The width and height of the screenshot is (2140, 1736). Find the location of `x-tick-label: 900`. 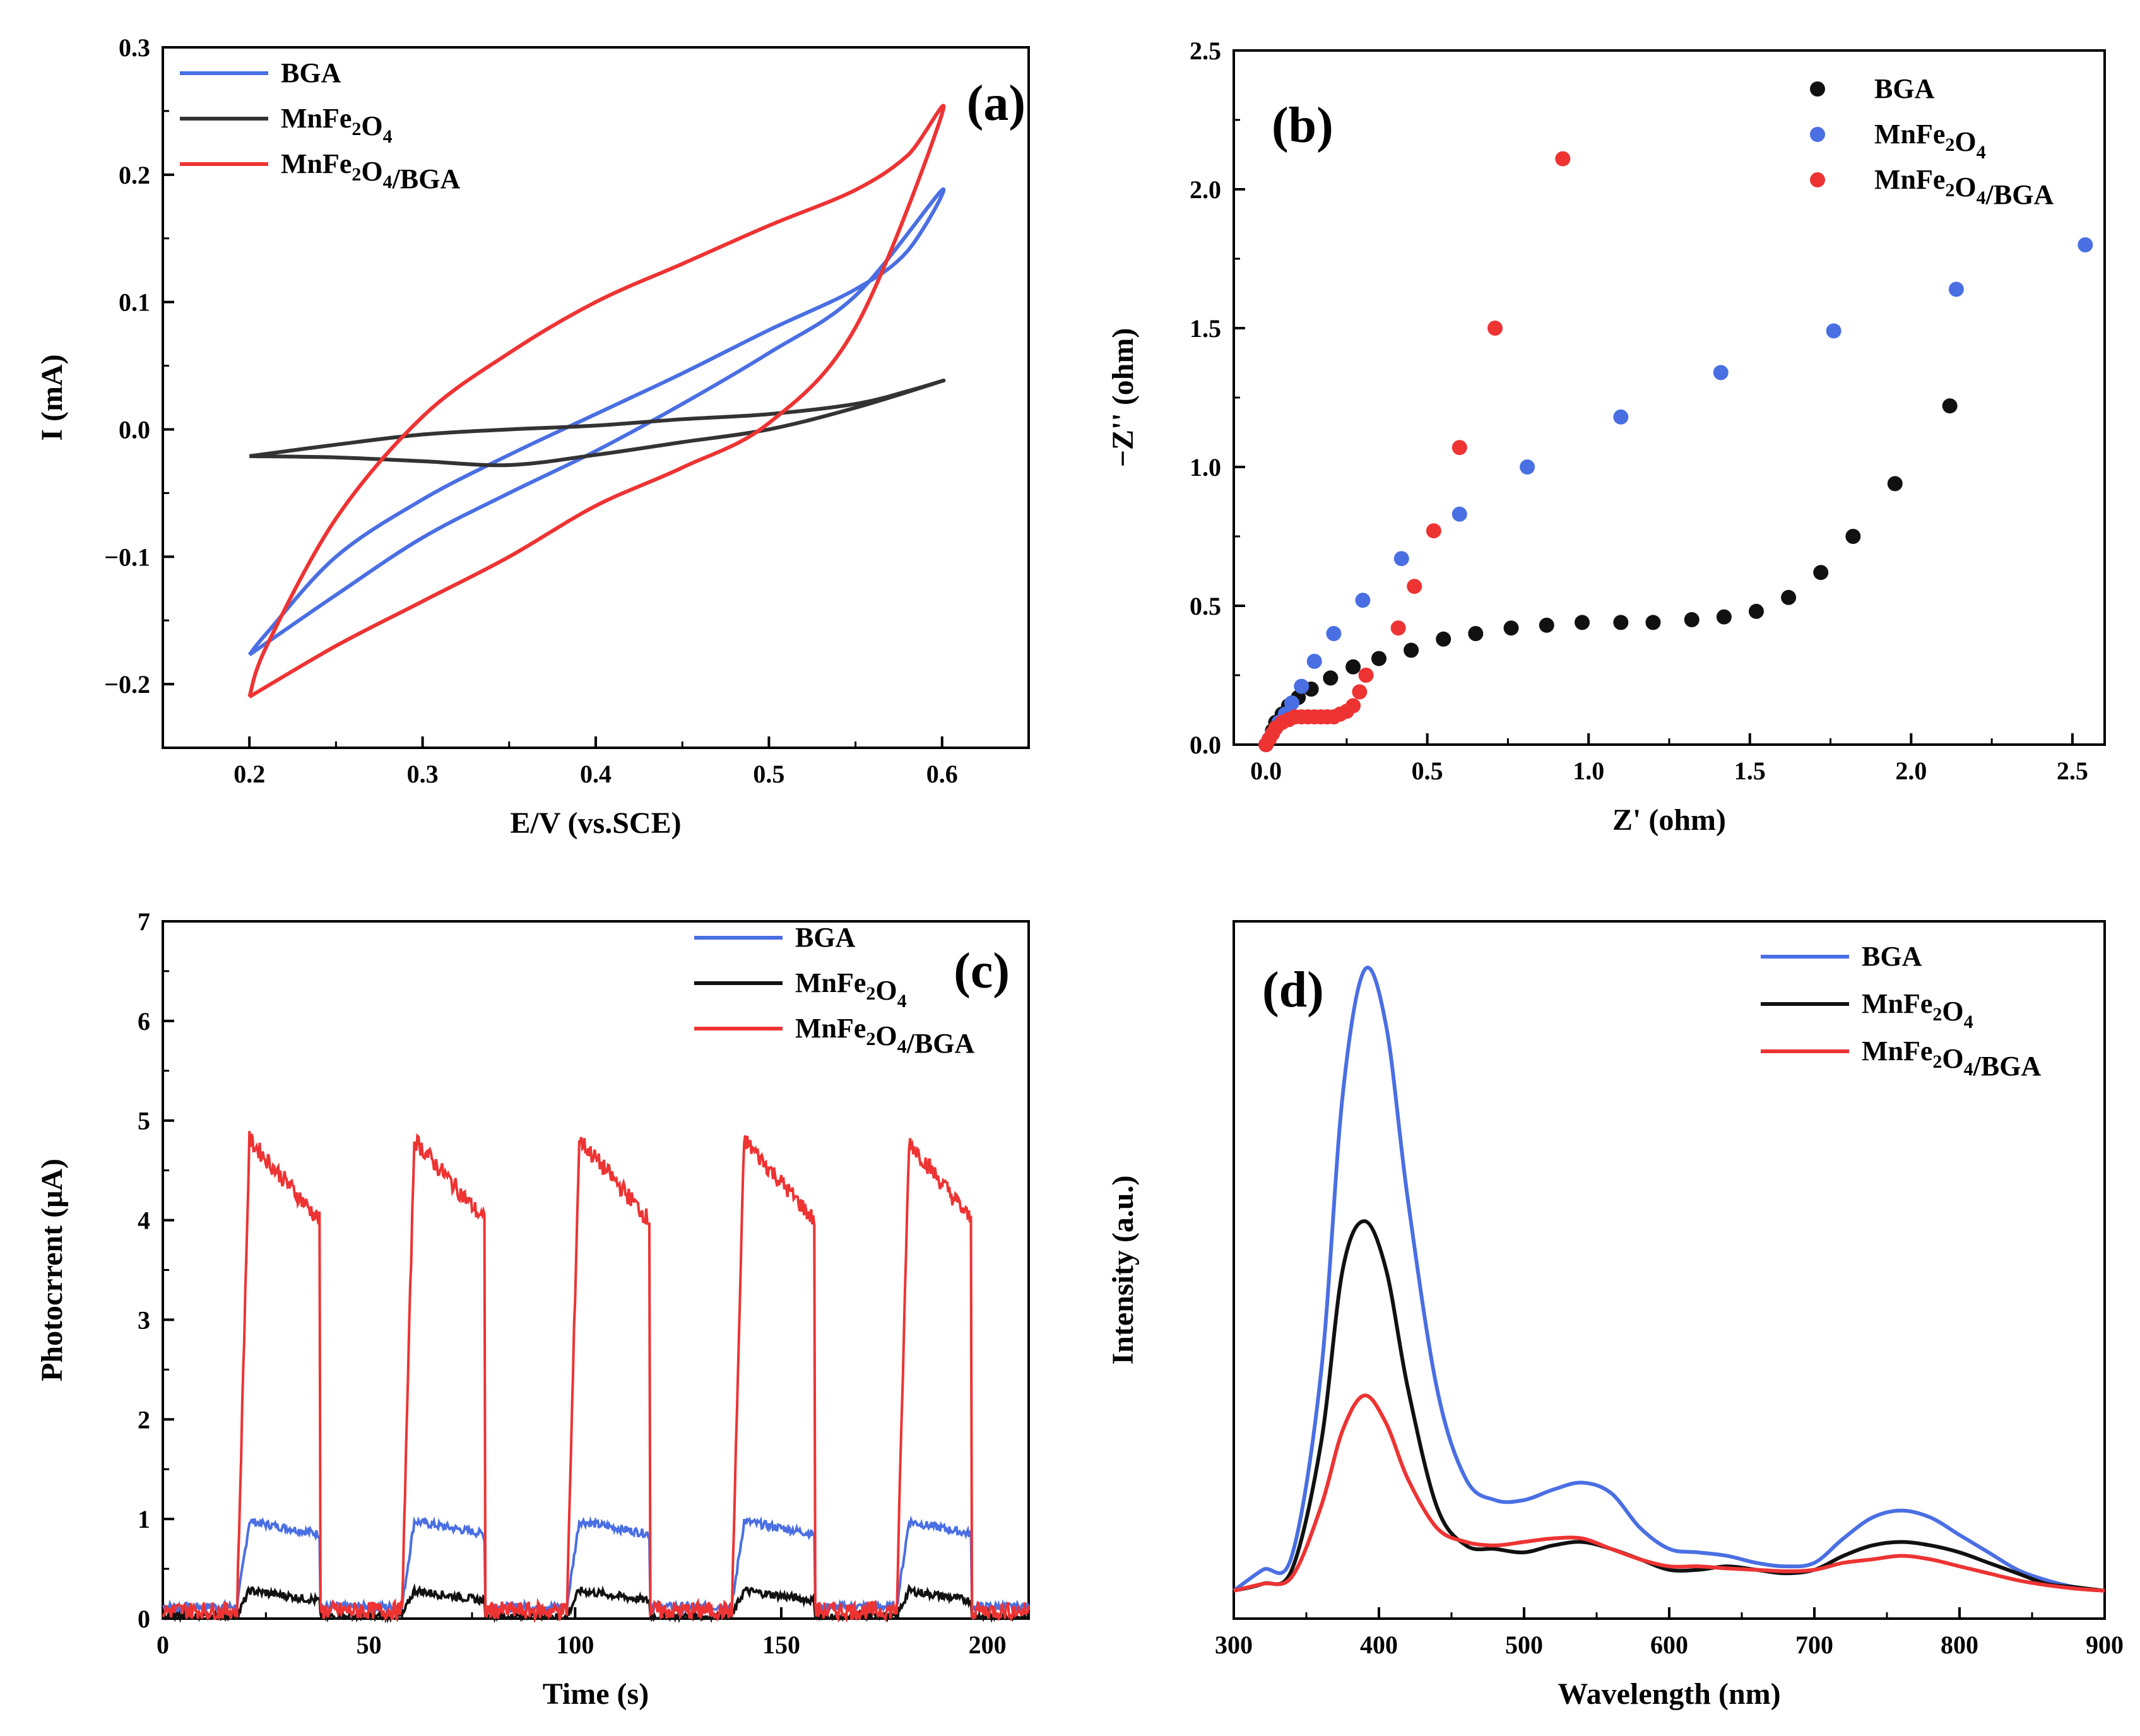

x-tick-label: 900 is located at coordinates (2105, 1645).